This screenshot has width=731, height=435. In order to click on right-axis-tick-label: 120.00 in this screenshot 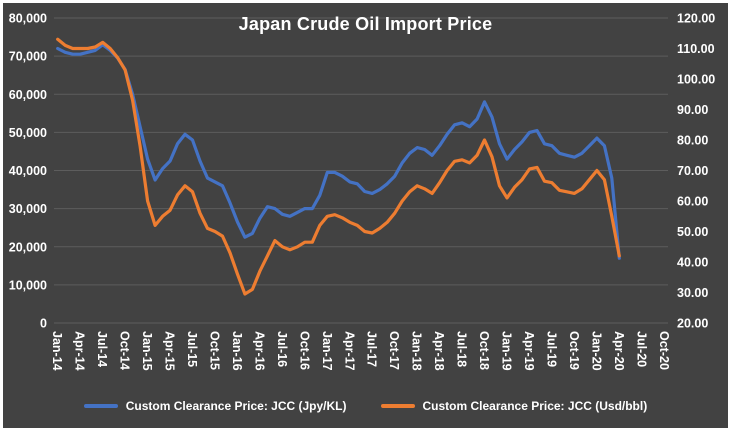, I will do `click(696, 19)`.